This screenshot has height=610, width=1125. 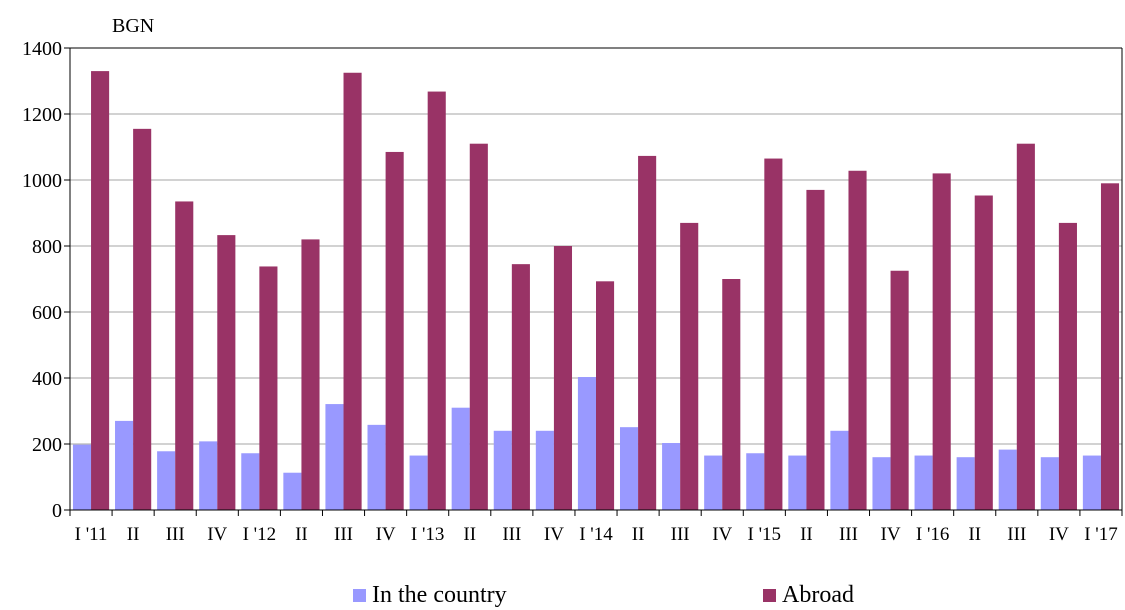 What do you see at coordinates (765, 534) in the screenshot?
I see `x-tick-label: I '15` at bounding box center [765, 534].